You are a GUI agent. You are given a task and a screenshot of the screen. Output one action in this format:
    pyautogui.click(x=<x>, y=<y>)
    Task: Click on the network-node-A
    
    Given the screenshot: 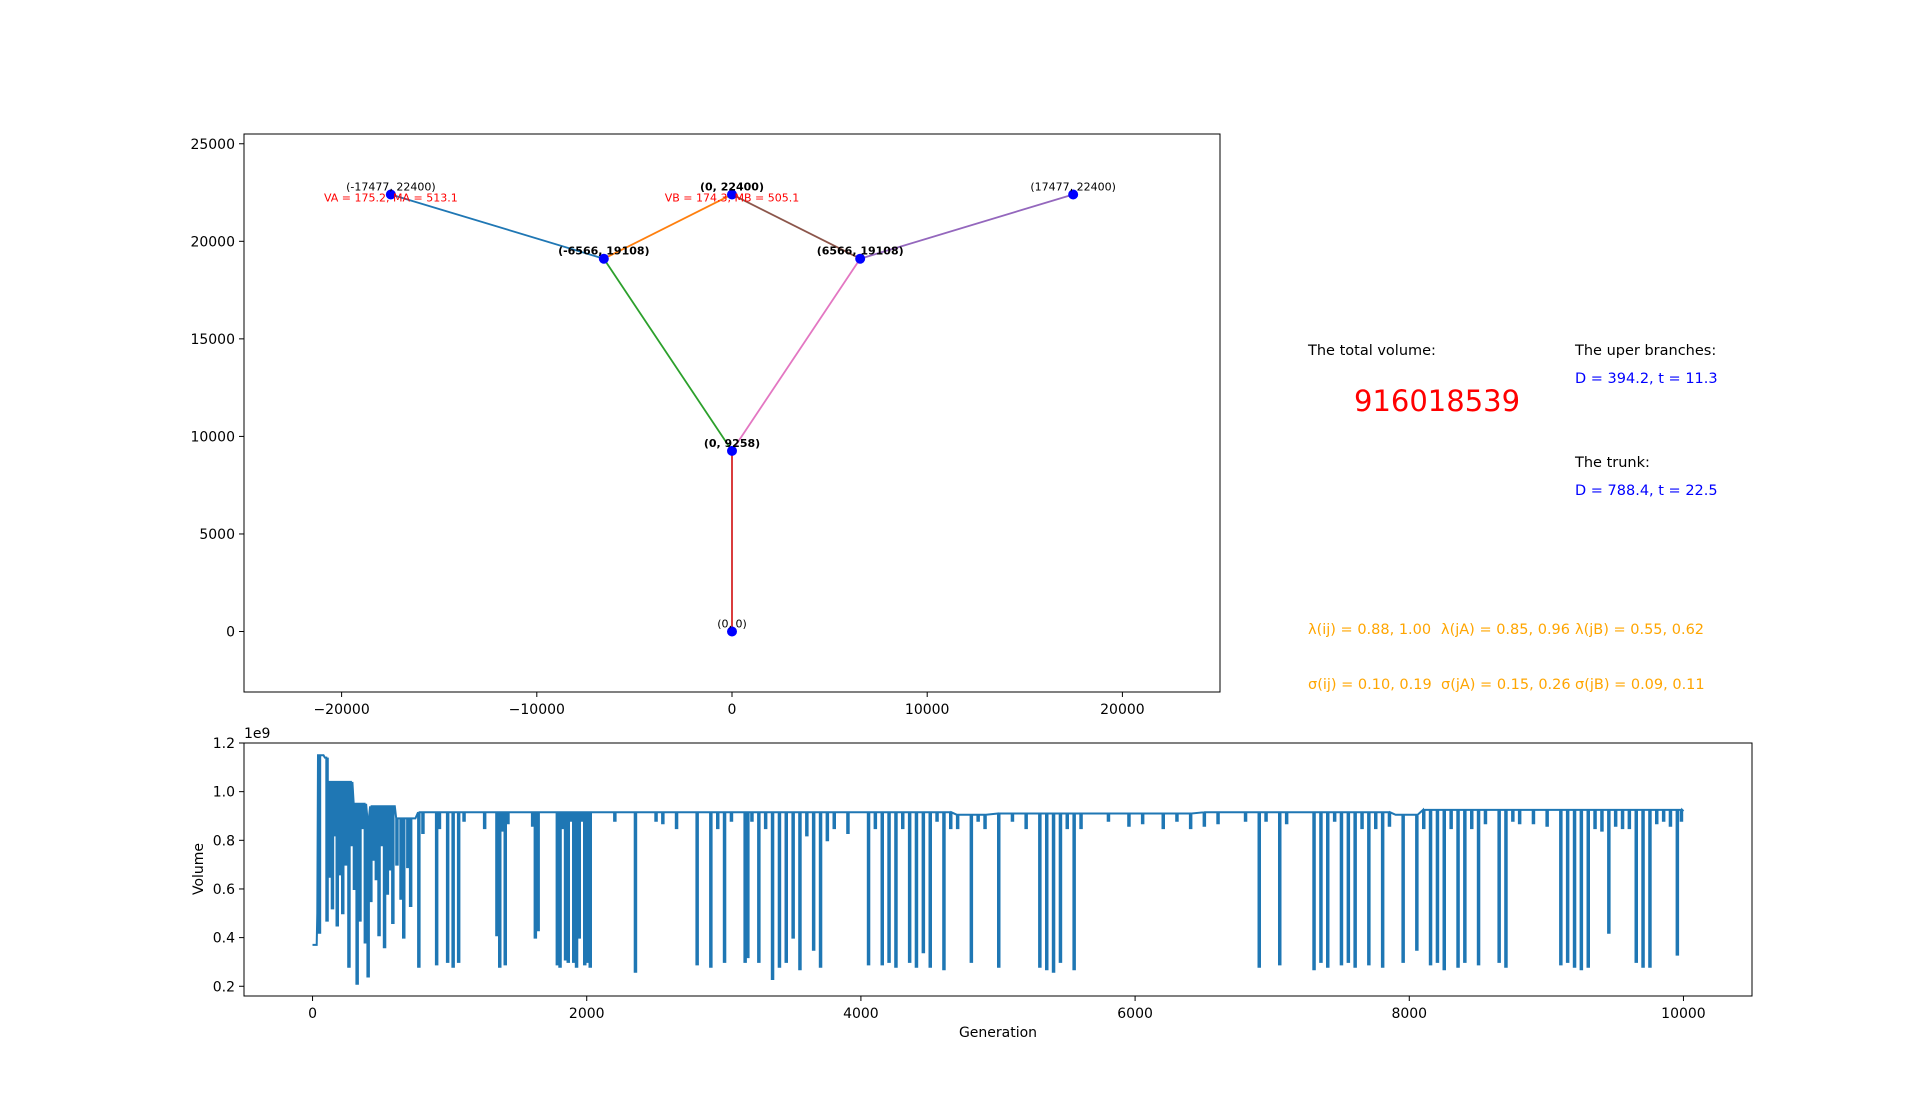 What is the action you would take?
    pyautogui.click(x=390, y=194)
    